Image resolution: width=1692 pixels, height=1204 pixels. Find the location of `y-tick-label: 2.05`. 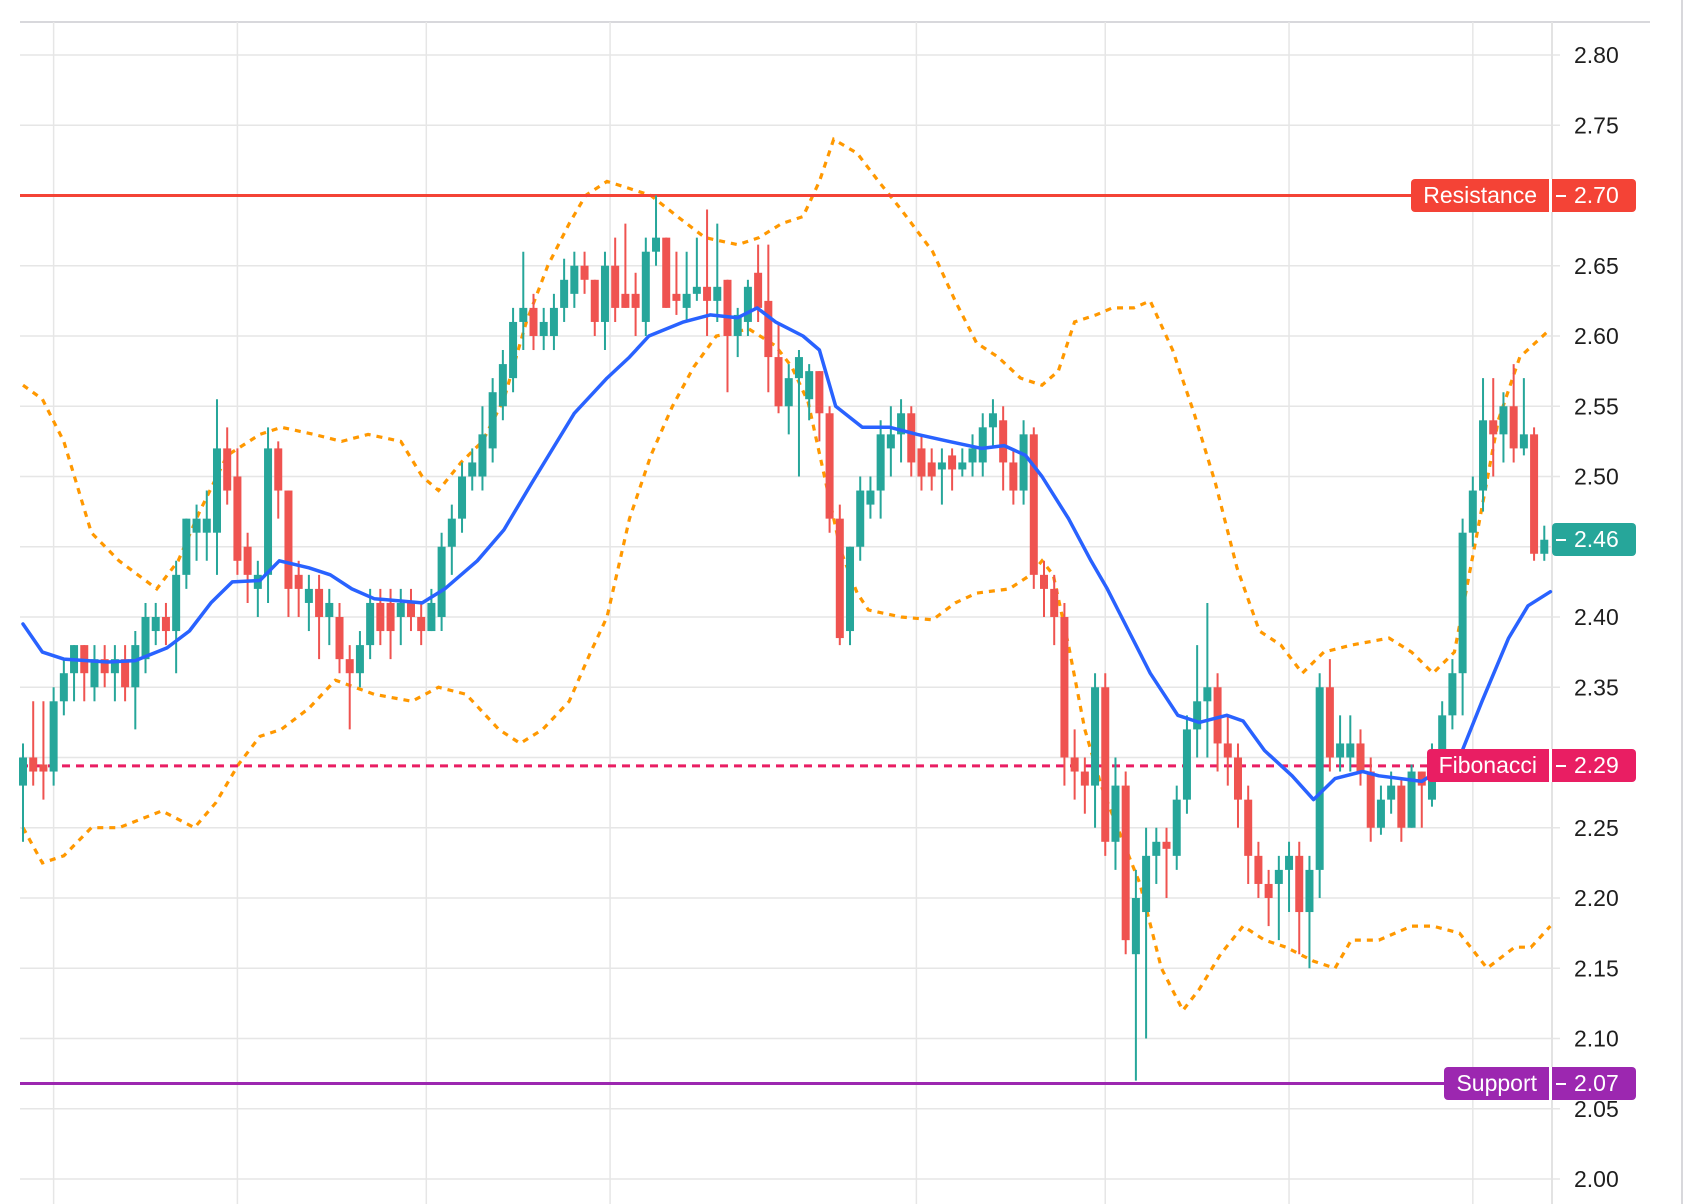

y-tick-label: 2.05 is located at coordinates (1596, 1109).